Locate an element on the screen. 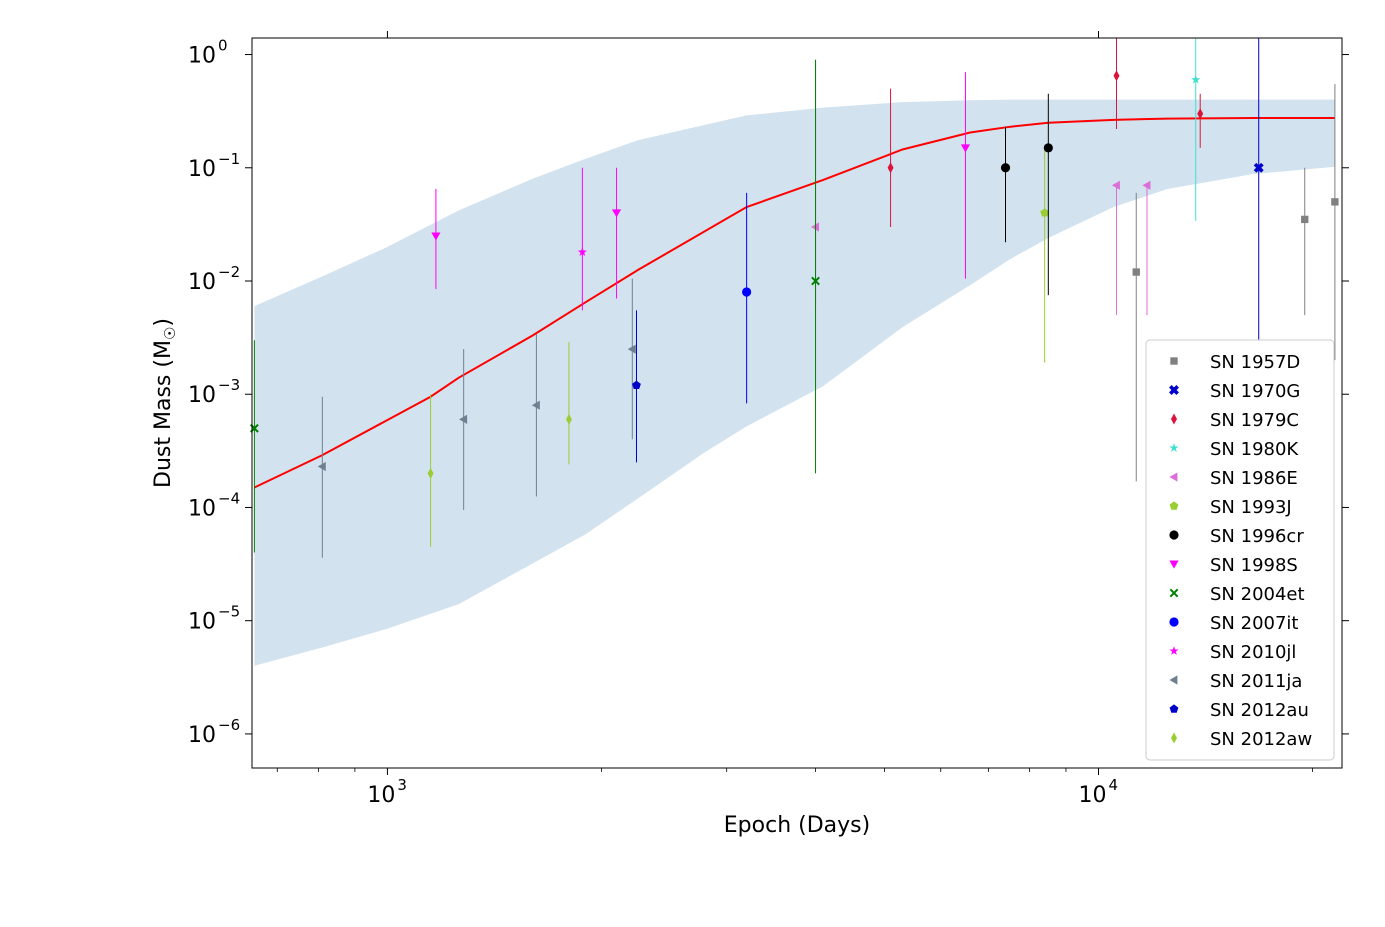 The height and width of the screenshot is (927, 1385). legend-box is located at coordinates (1240, 550).